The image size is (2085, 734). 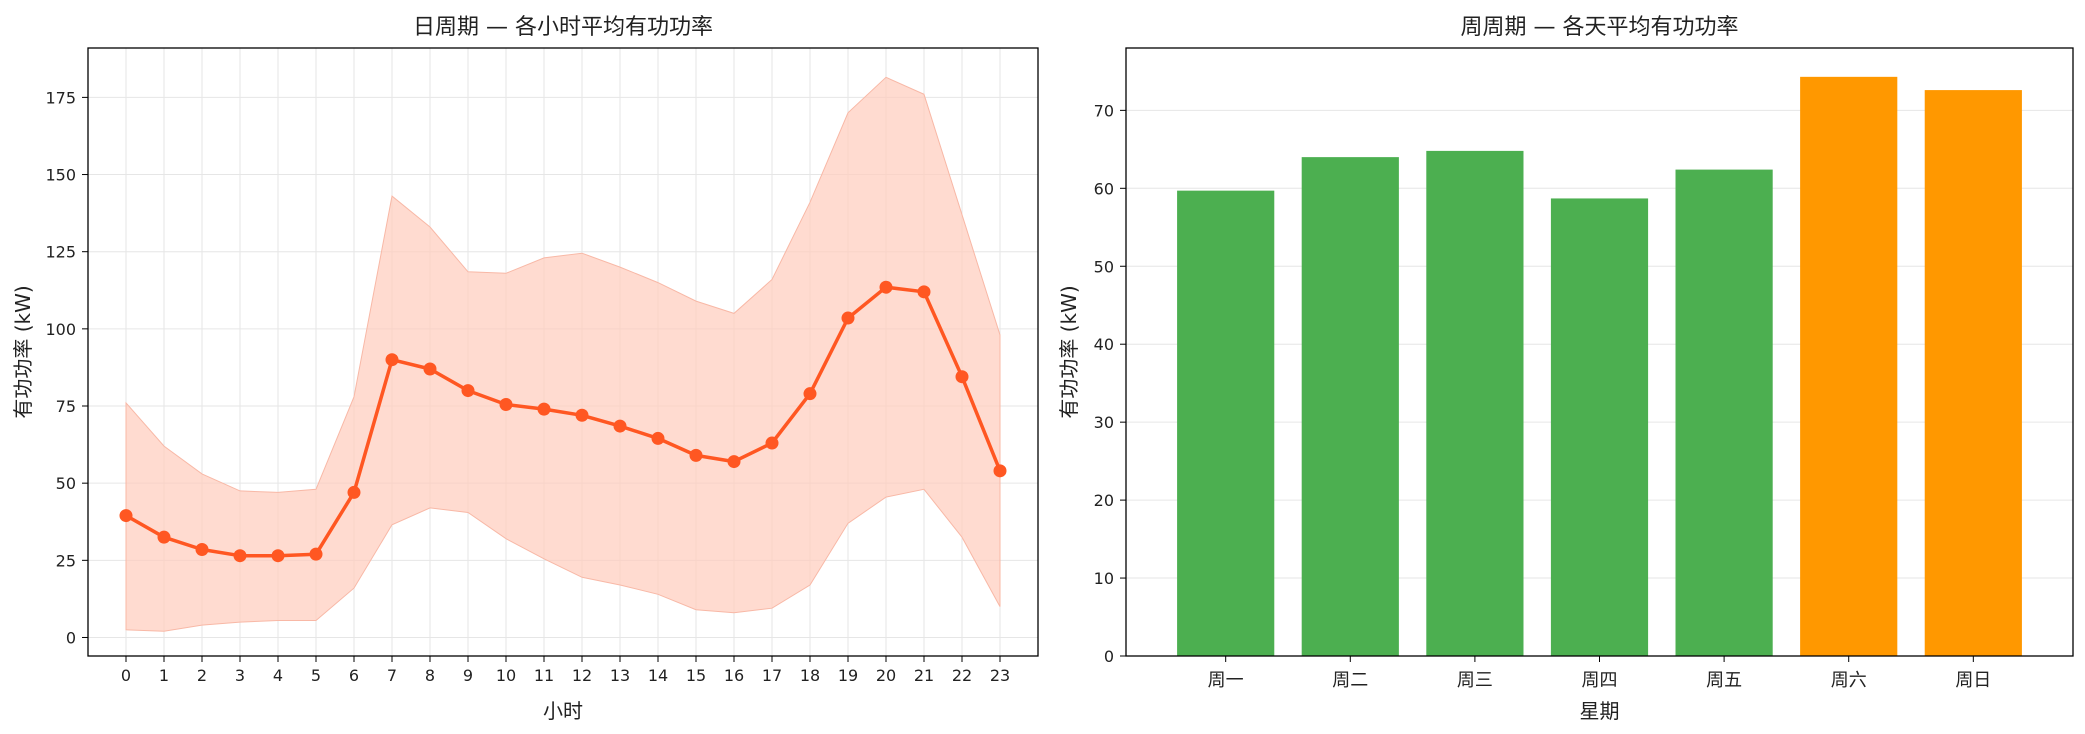 What do you see at coordinates (202, 675) in the screenshot?
I see `x-tick-label-2: 2` at bounding box center [202, 675].